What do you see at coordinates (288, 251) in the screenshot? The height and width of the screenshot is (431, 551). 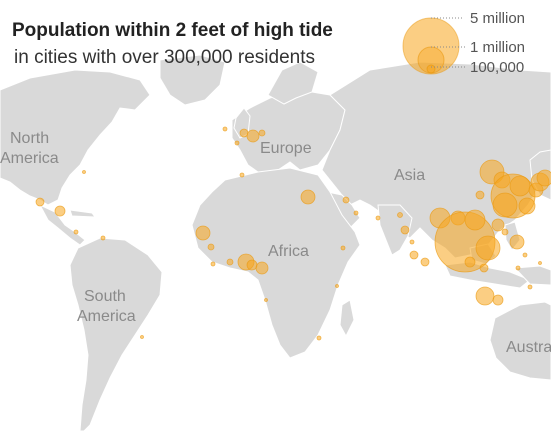 I see `region-label-africa: Africa` at bounding box center [288, 251].